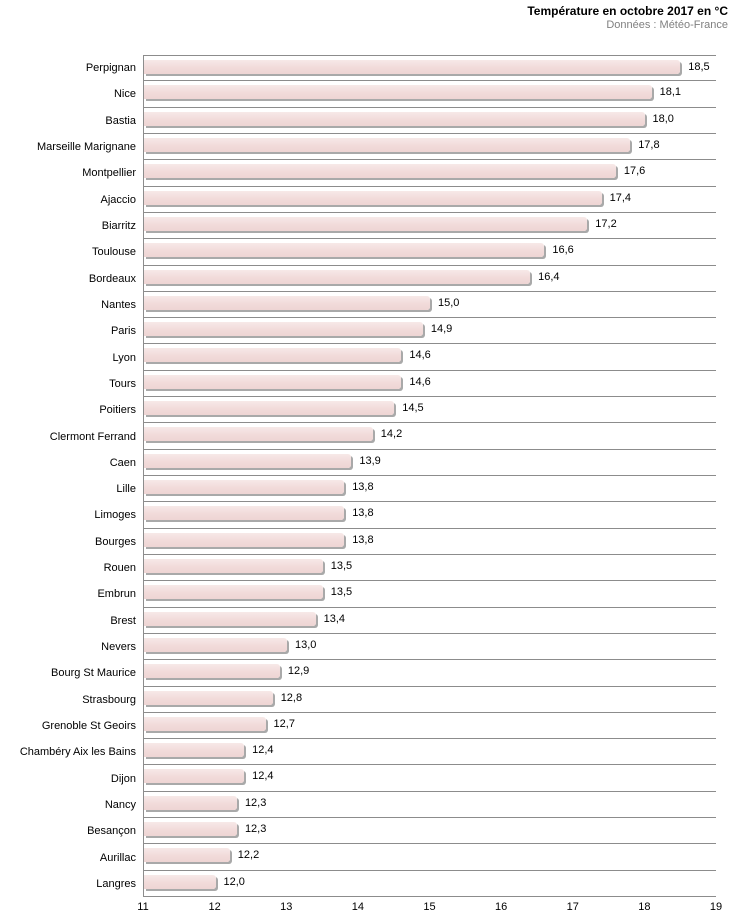  What do you see at coordinates (117, 857) in the screenshot?
I see `category-label: Aurillac` at bounding box center [117, 857].